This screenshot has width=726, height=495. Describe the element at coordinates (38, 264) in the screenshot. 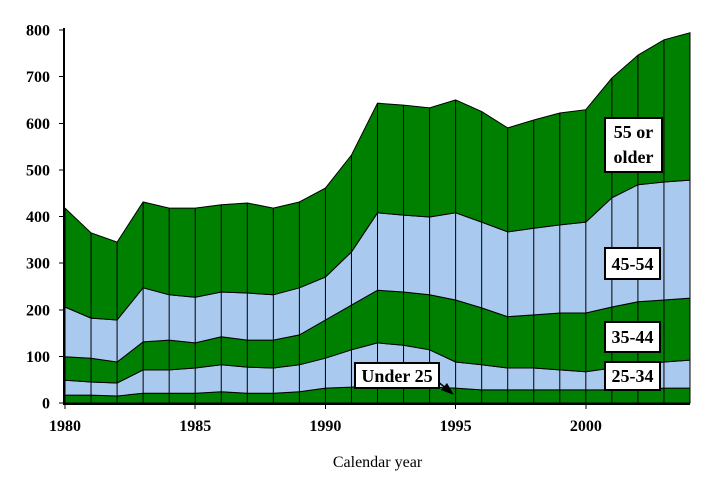

I see `y-tick-label: 300` at that location.